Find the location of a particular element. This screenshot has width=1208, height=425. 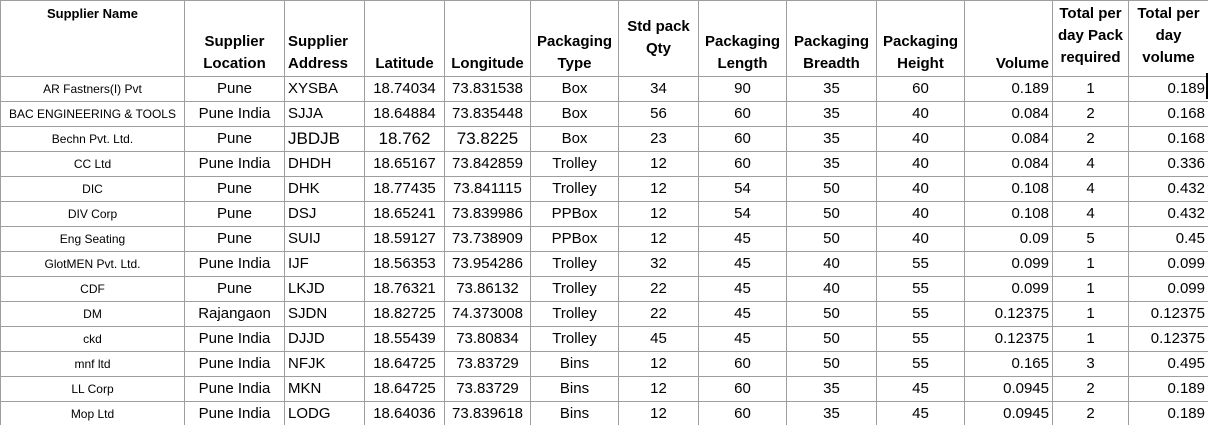

longitude-cell: 73.839986 is located at coordinates (487, 214).